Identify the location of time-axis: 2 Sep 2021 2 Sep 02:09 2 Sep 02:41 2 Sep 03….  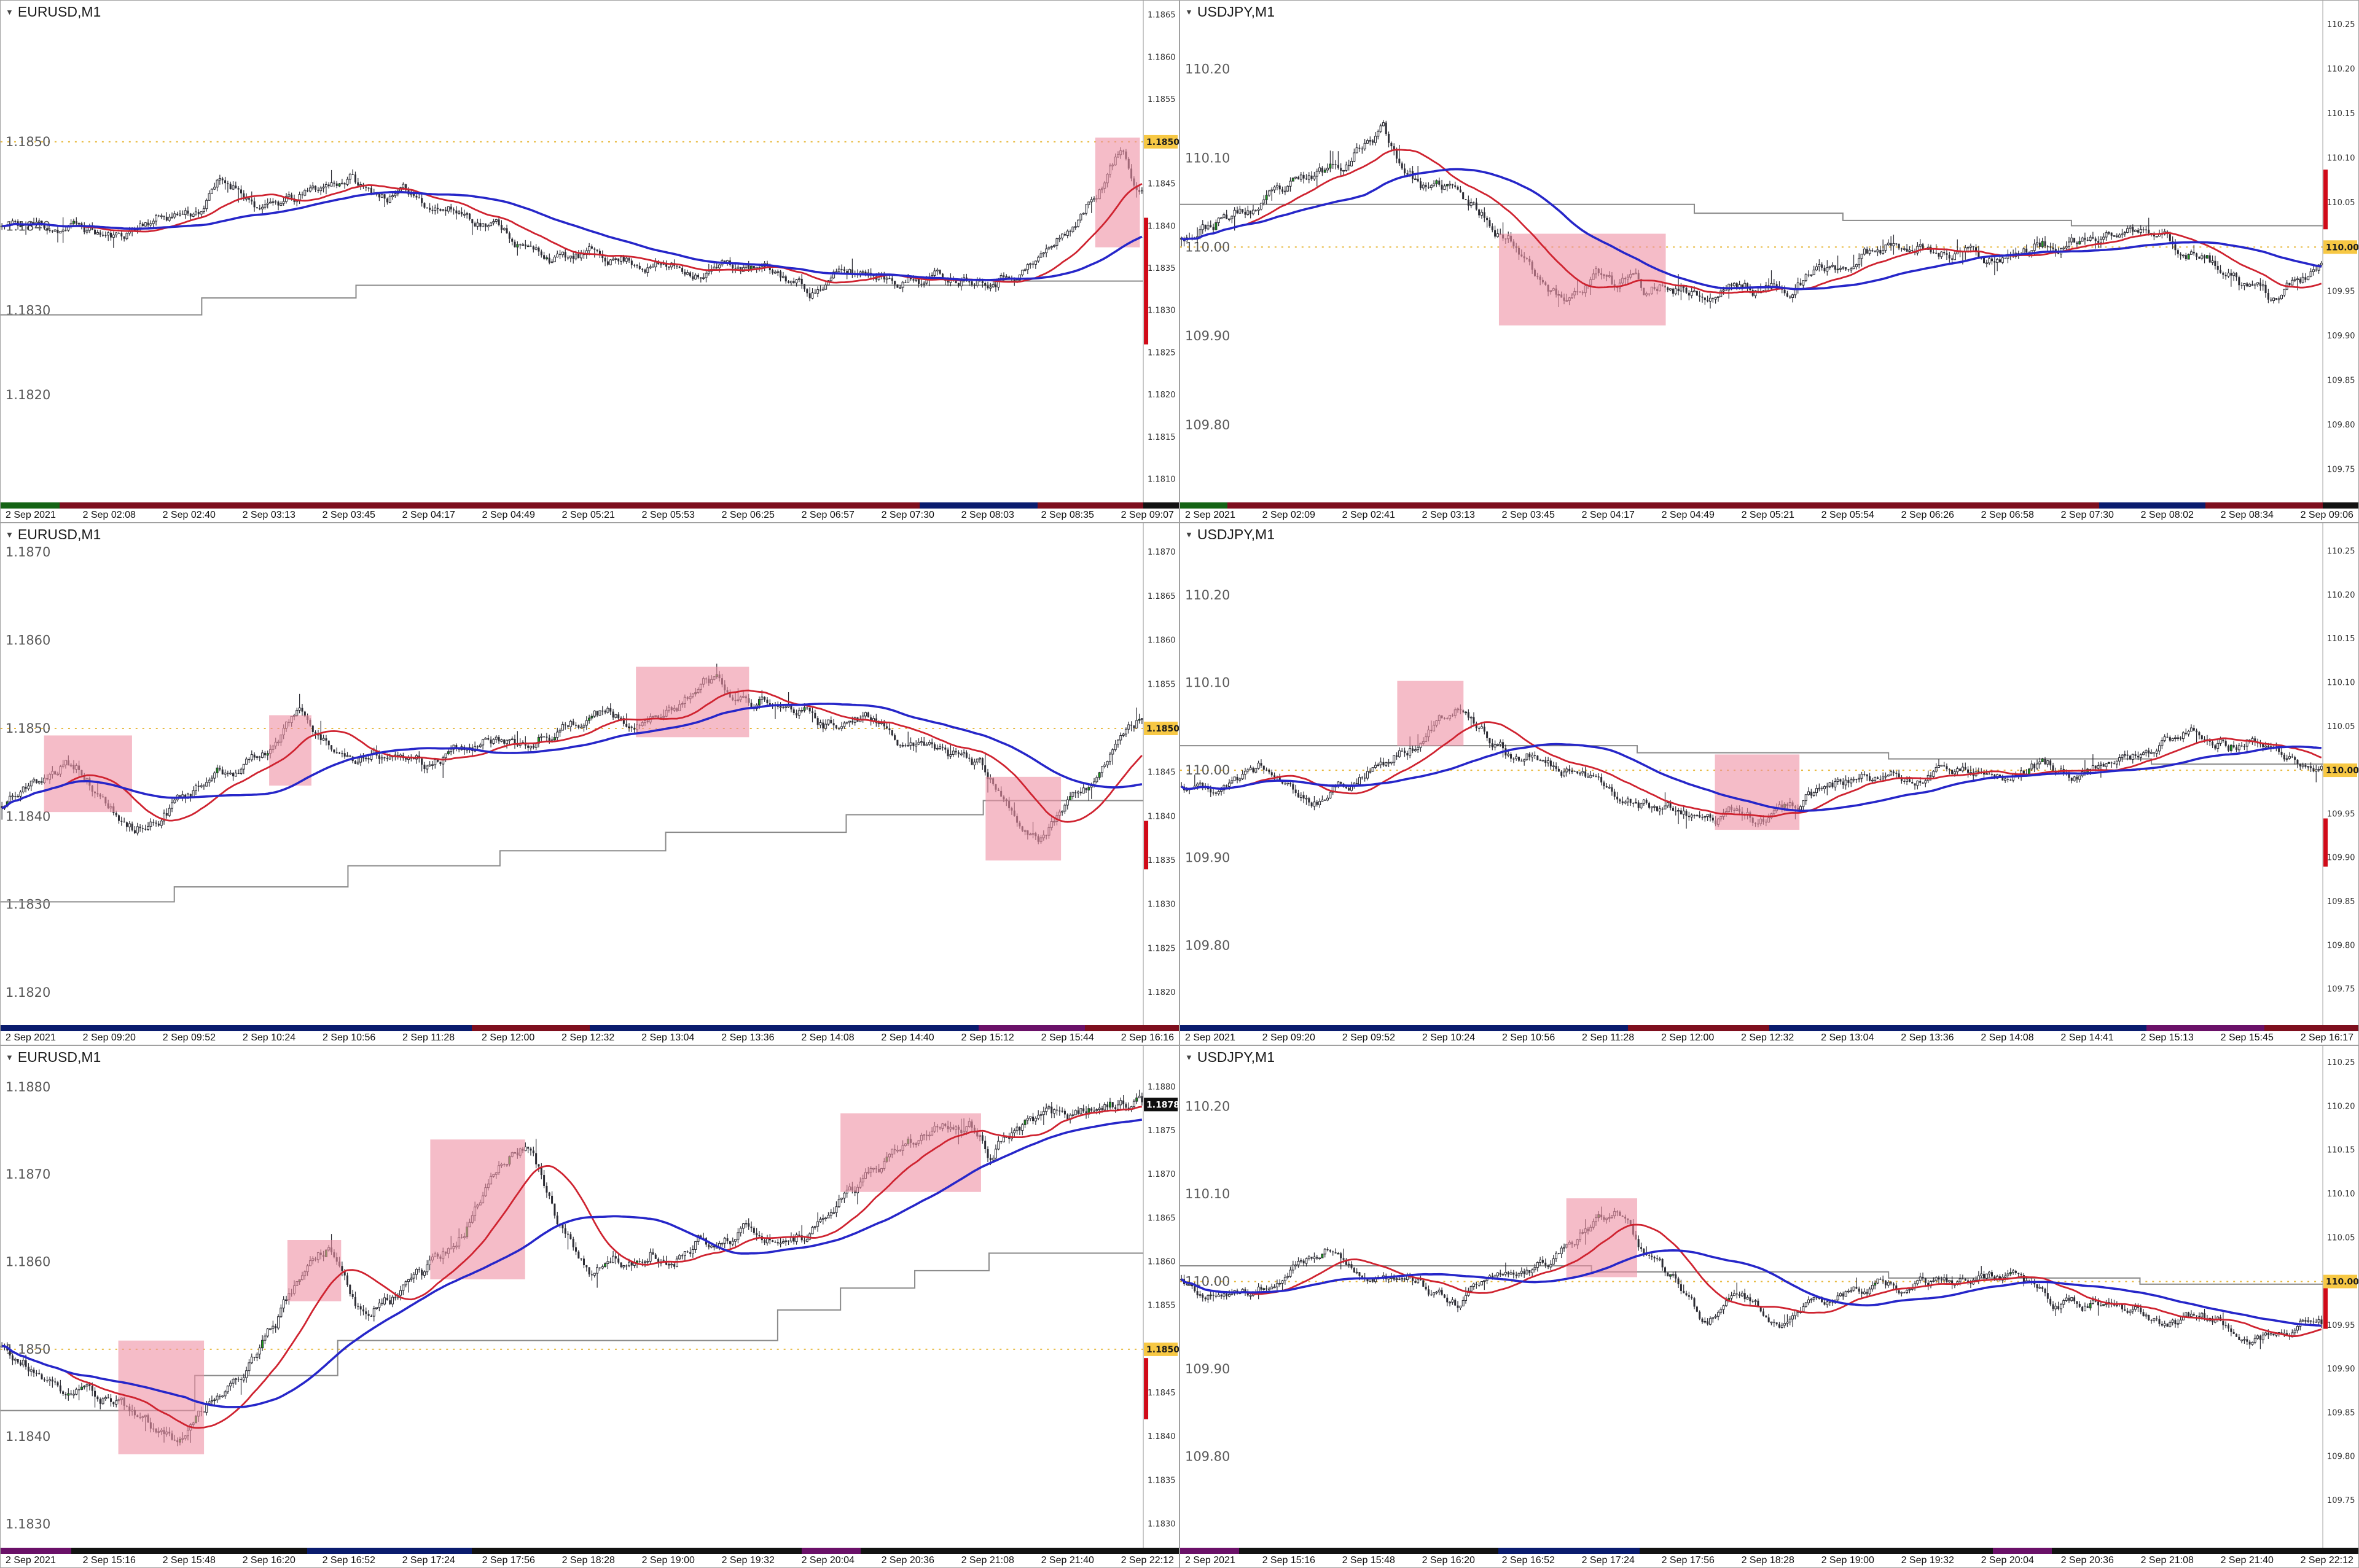
(1769, 515).